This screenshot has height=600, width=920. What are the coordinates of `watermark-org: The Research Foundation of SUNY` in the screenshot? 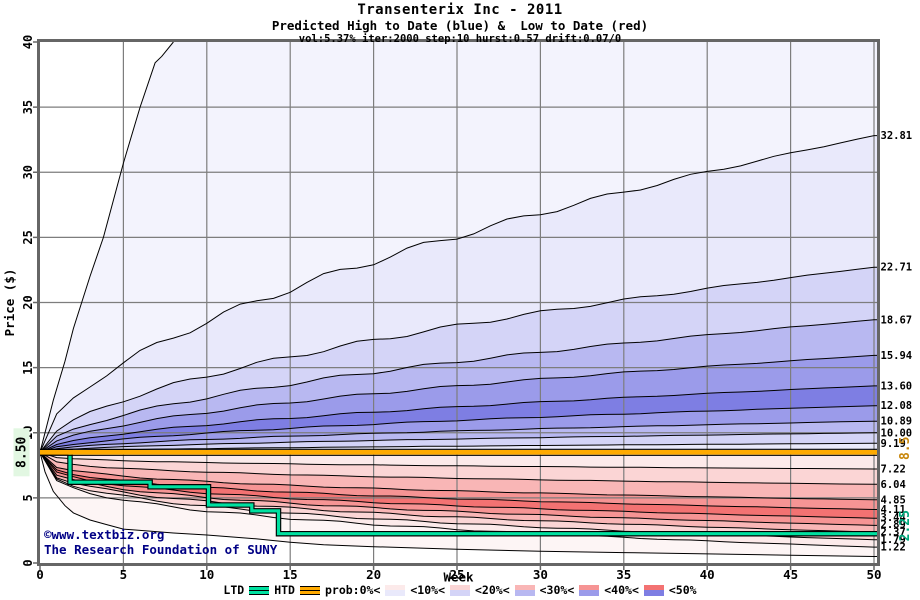 It's located at (161, 549).